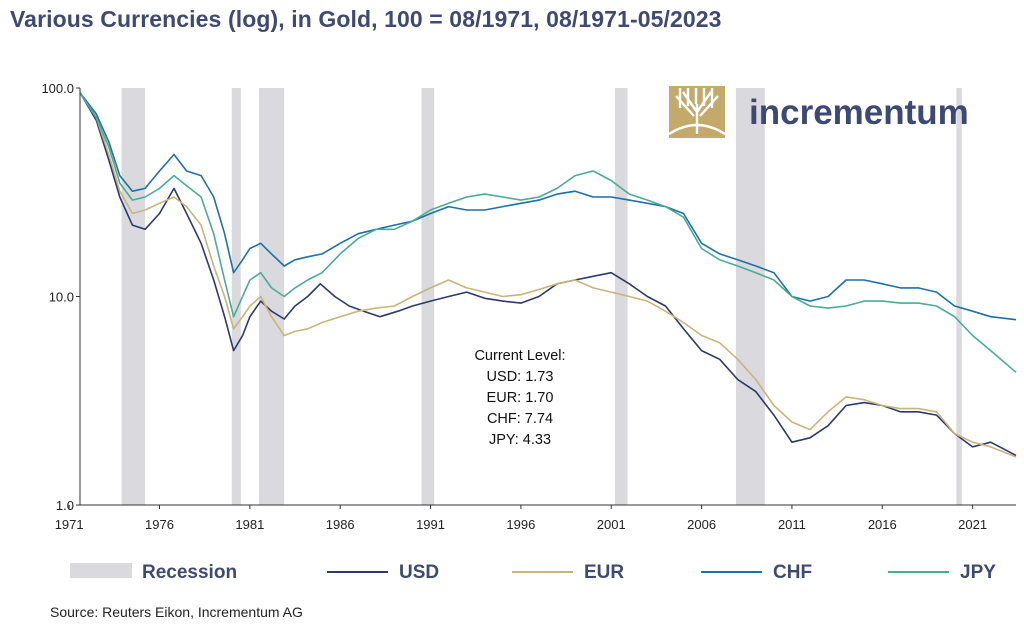  I want to click on tree-logo-icon, so click(697, 112).